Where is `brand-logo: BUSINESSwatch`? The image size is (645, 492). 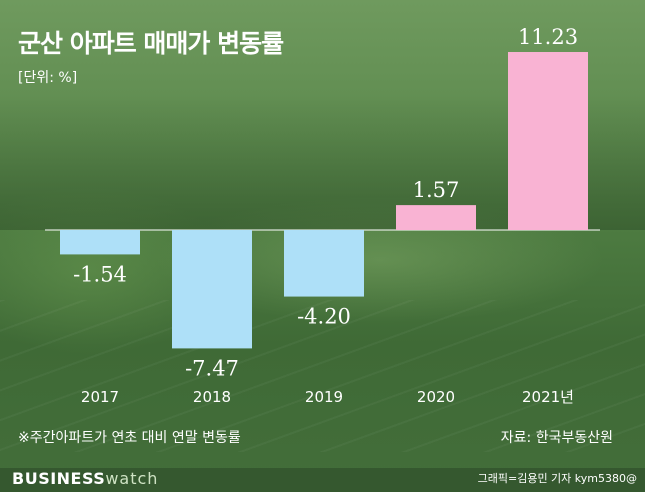 brand-logo: BUSINESSwatch is located at coordinates (85, 478).